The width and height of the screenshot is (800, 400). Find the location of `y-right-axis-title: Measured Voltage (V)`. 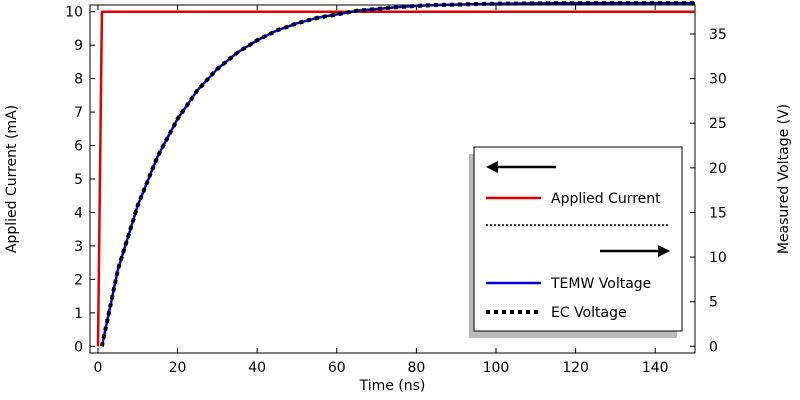

y-right-axis-title: Measured Voltage (V) is located at coordinates (784, 179).